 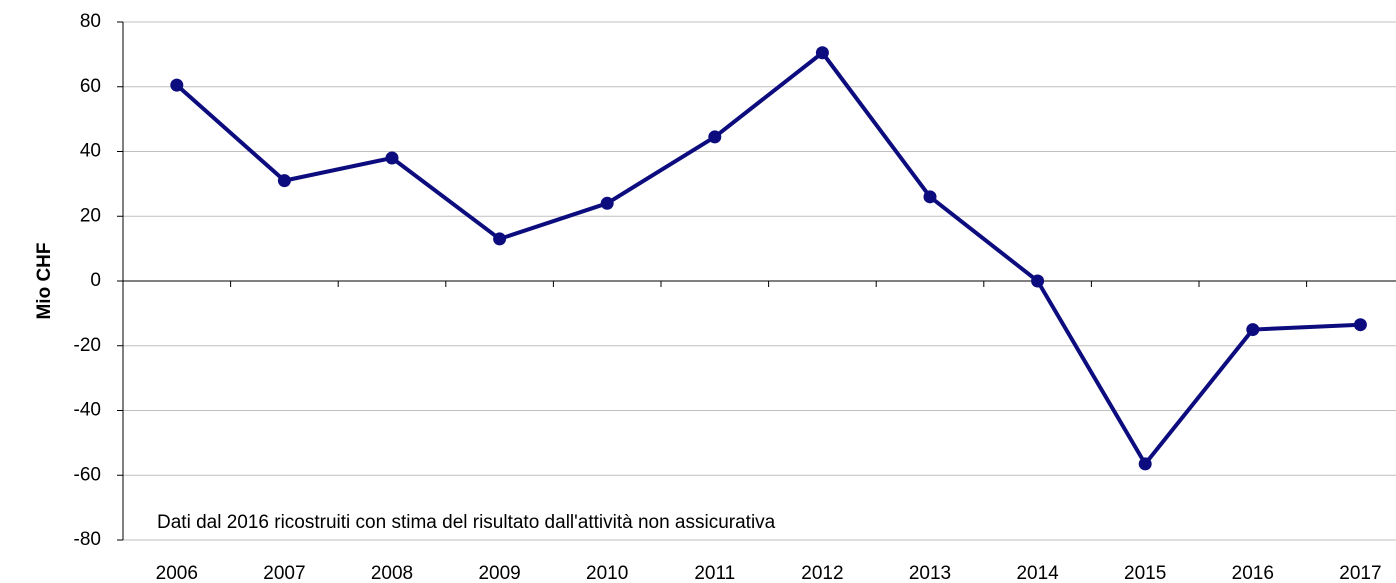 I want to click on x-tick-label: 2014, so click(x=1037, y=573).